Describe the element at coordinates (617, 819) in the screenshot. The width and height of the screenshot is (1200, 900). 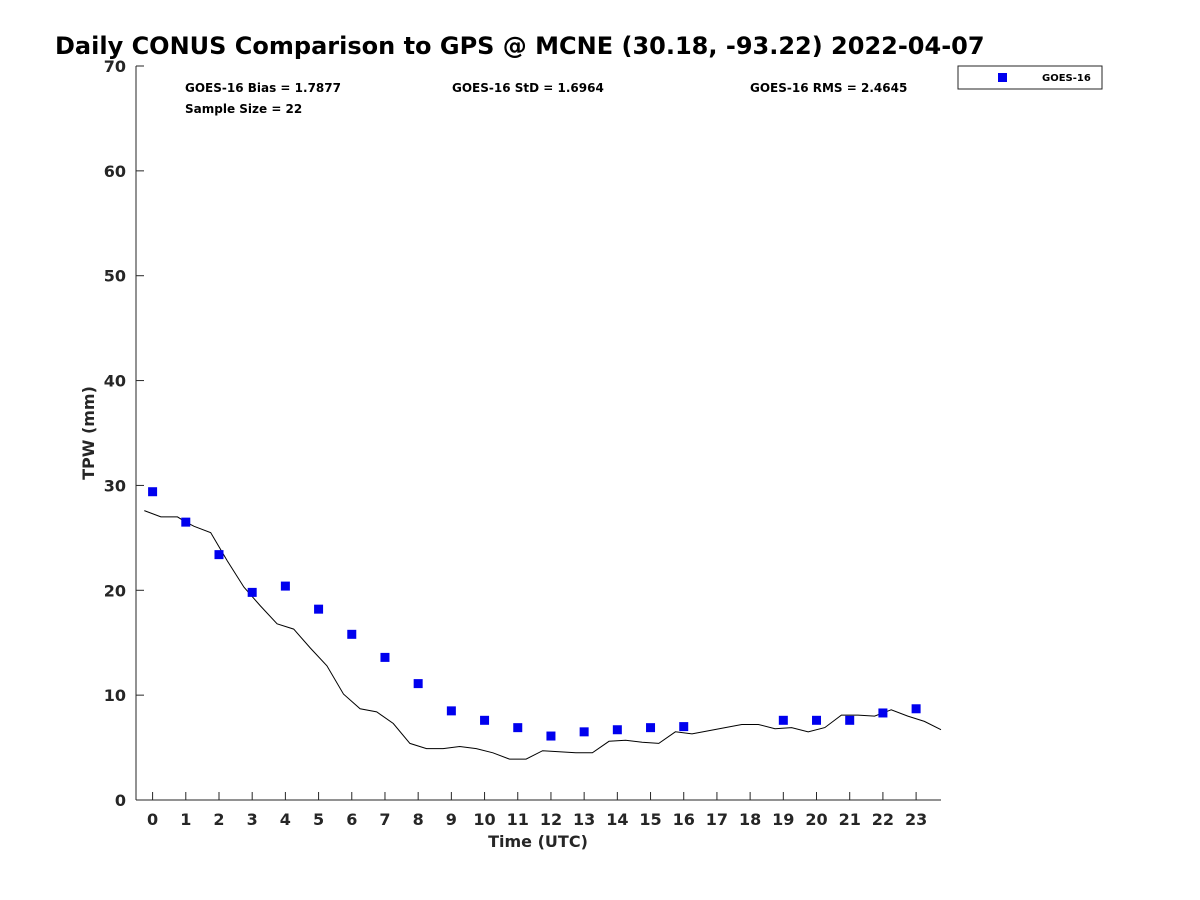
I see `x-tick-label: 14` at that location.